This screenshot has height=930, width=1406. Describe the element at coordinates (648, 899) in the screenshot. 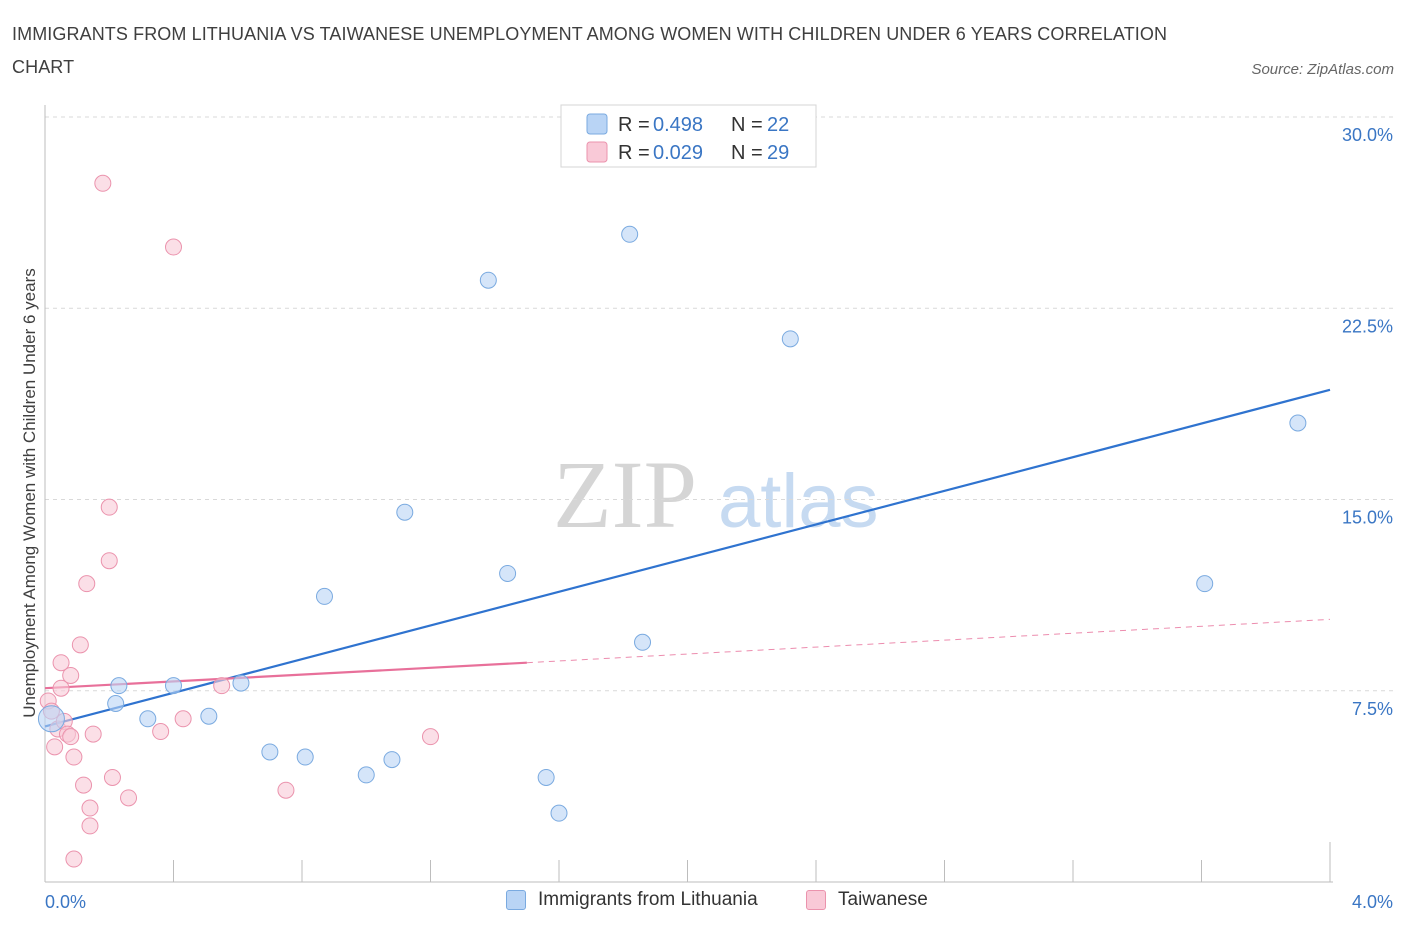

I see `legend-label-lithuania: Immigrants from Lithuania` at that location.